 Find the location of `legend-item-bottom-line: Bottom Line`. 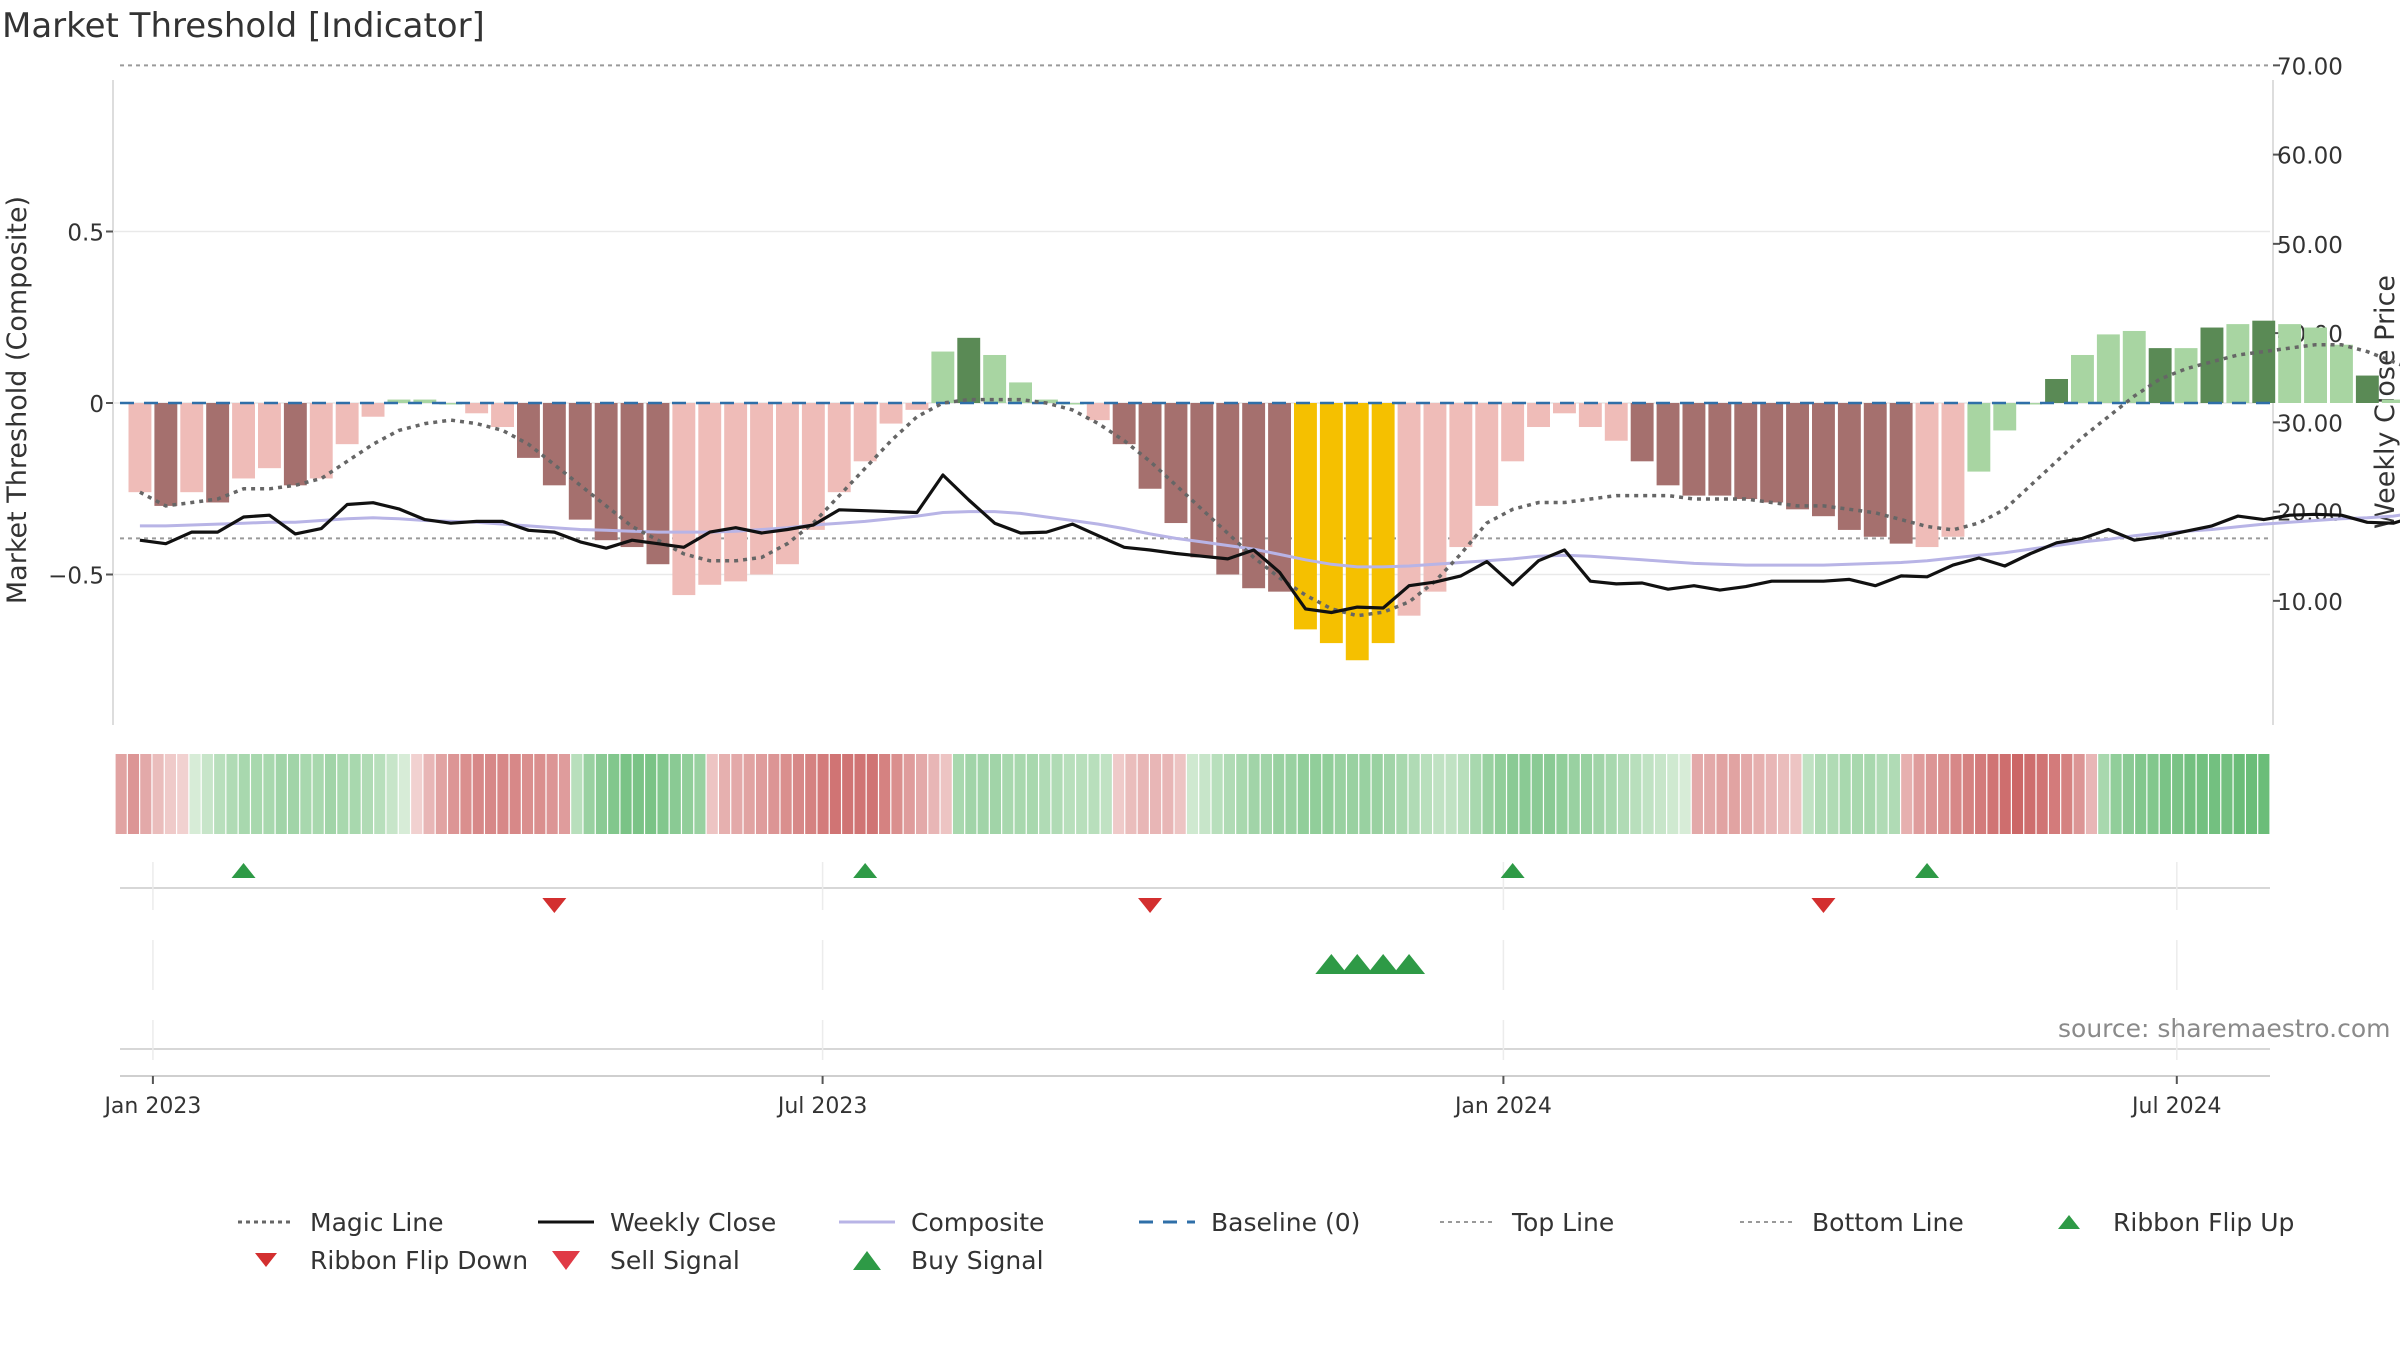

legend-item-bottom-line: Bottom Line is located at coordinates (1851, 1222).